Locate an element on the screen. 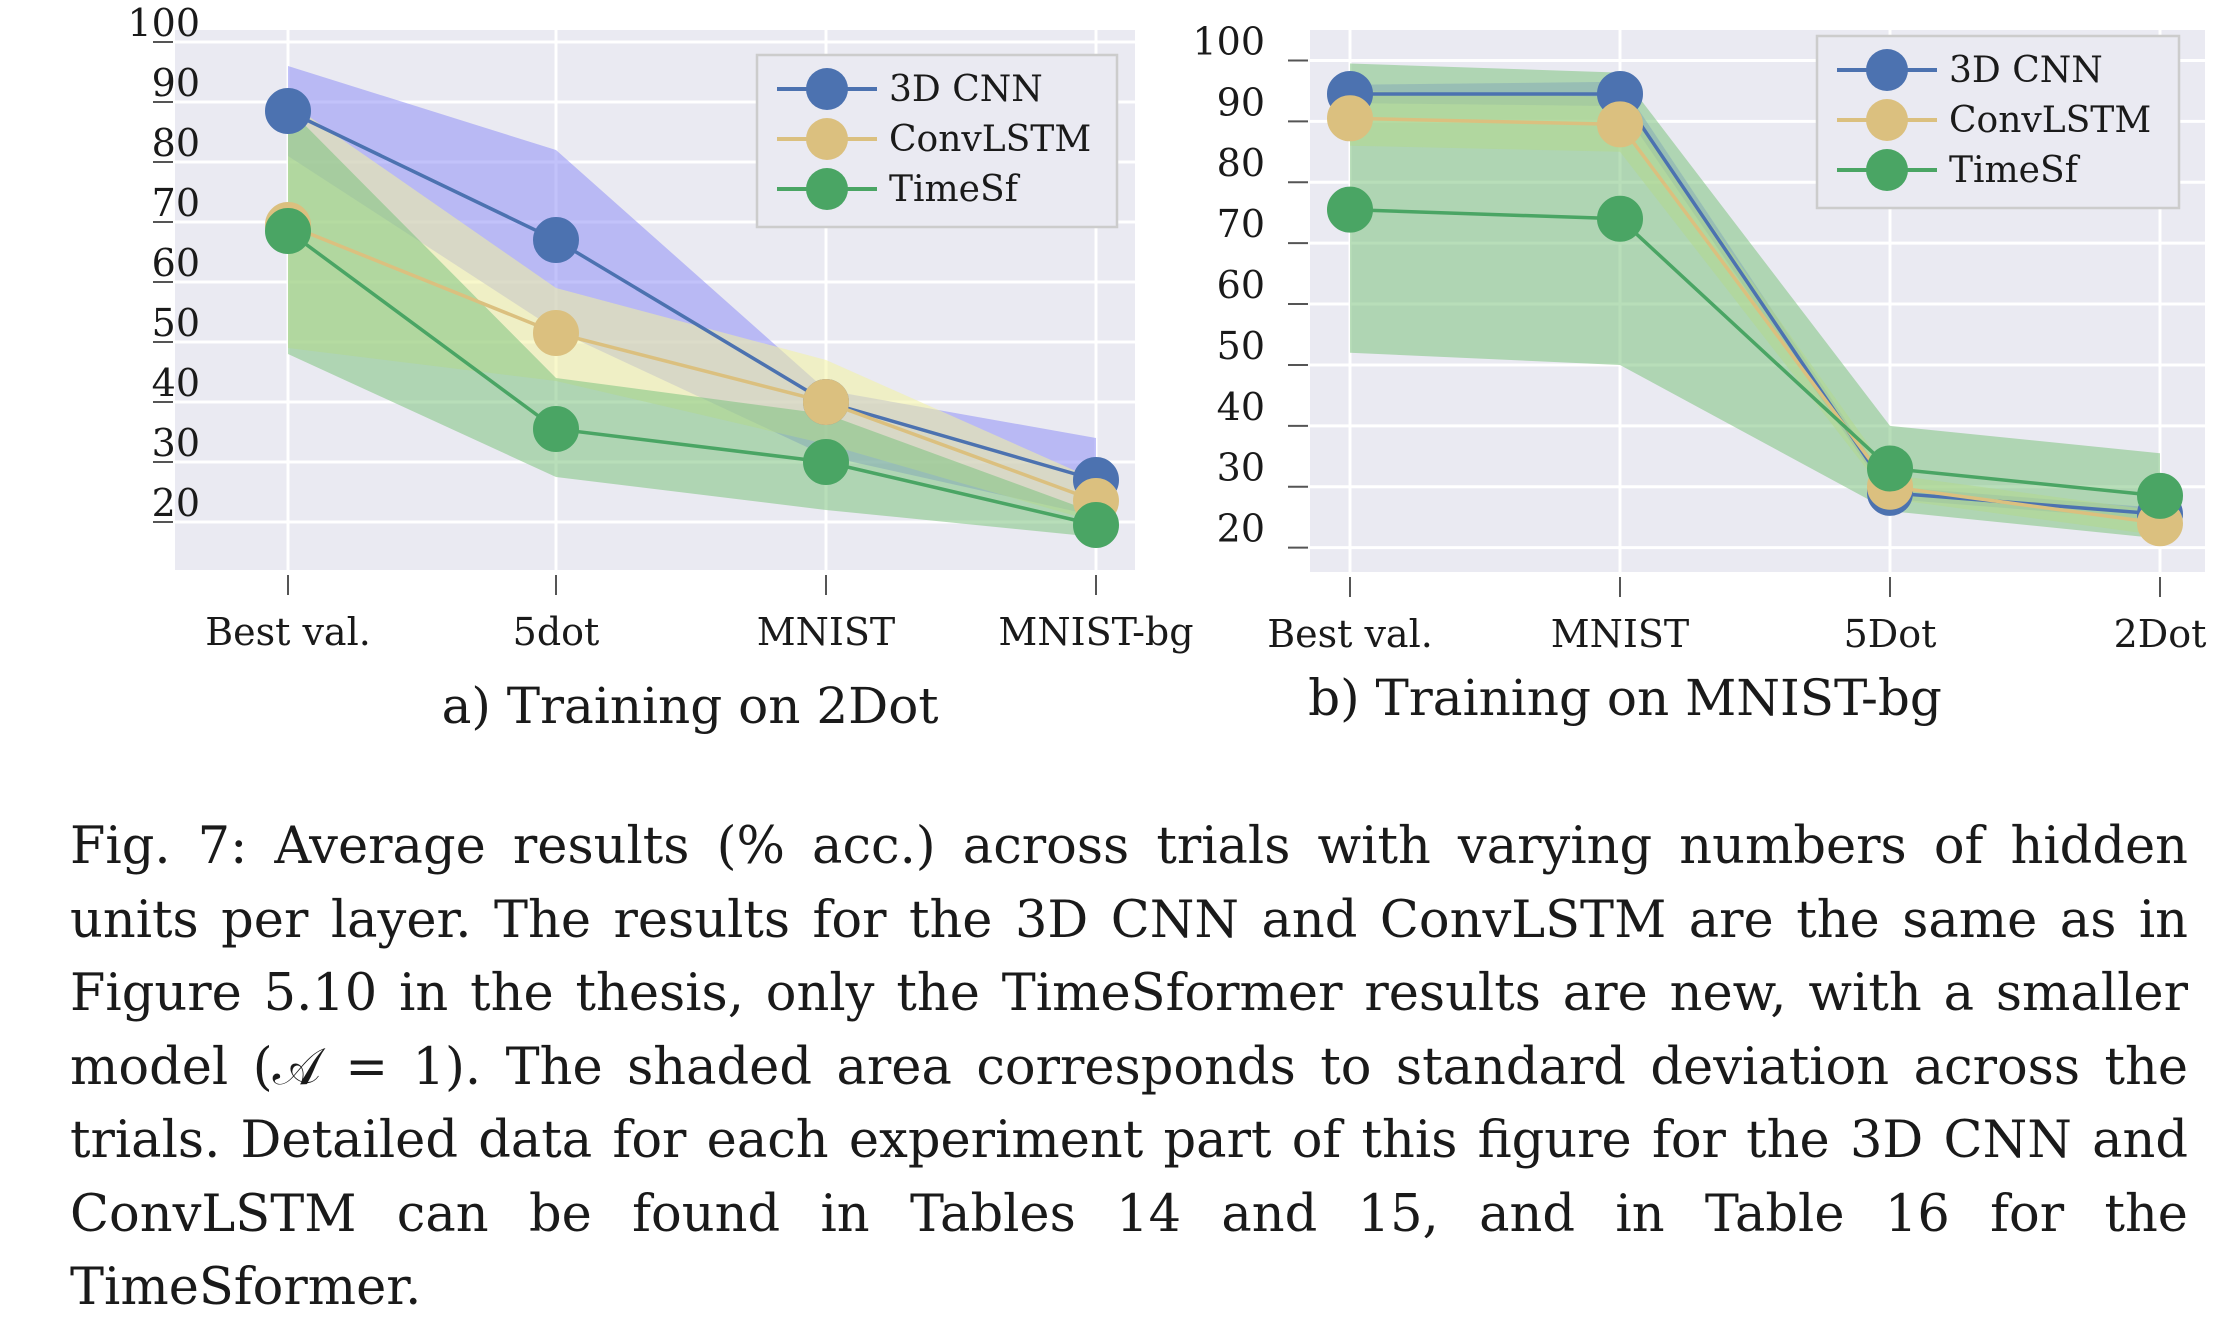 This screenshot has width=2240, height=1325. chart-title-b: b) Training on MNIST-bg is located at coordinates (1625, 698).